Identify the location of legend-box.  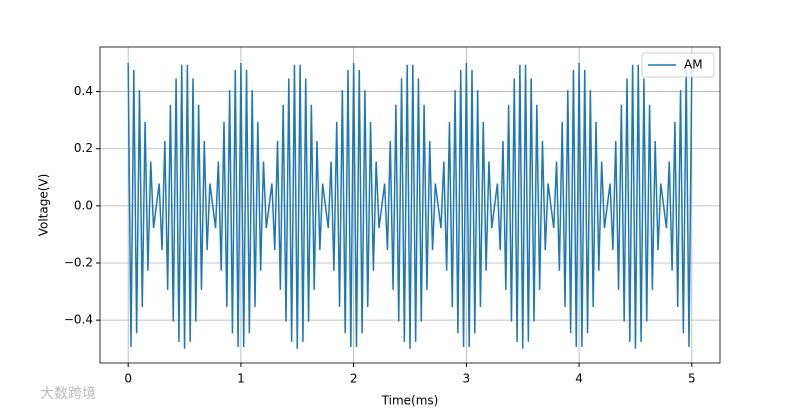
(678, 65).